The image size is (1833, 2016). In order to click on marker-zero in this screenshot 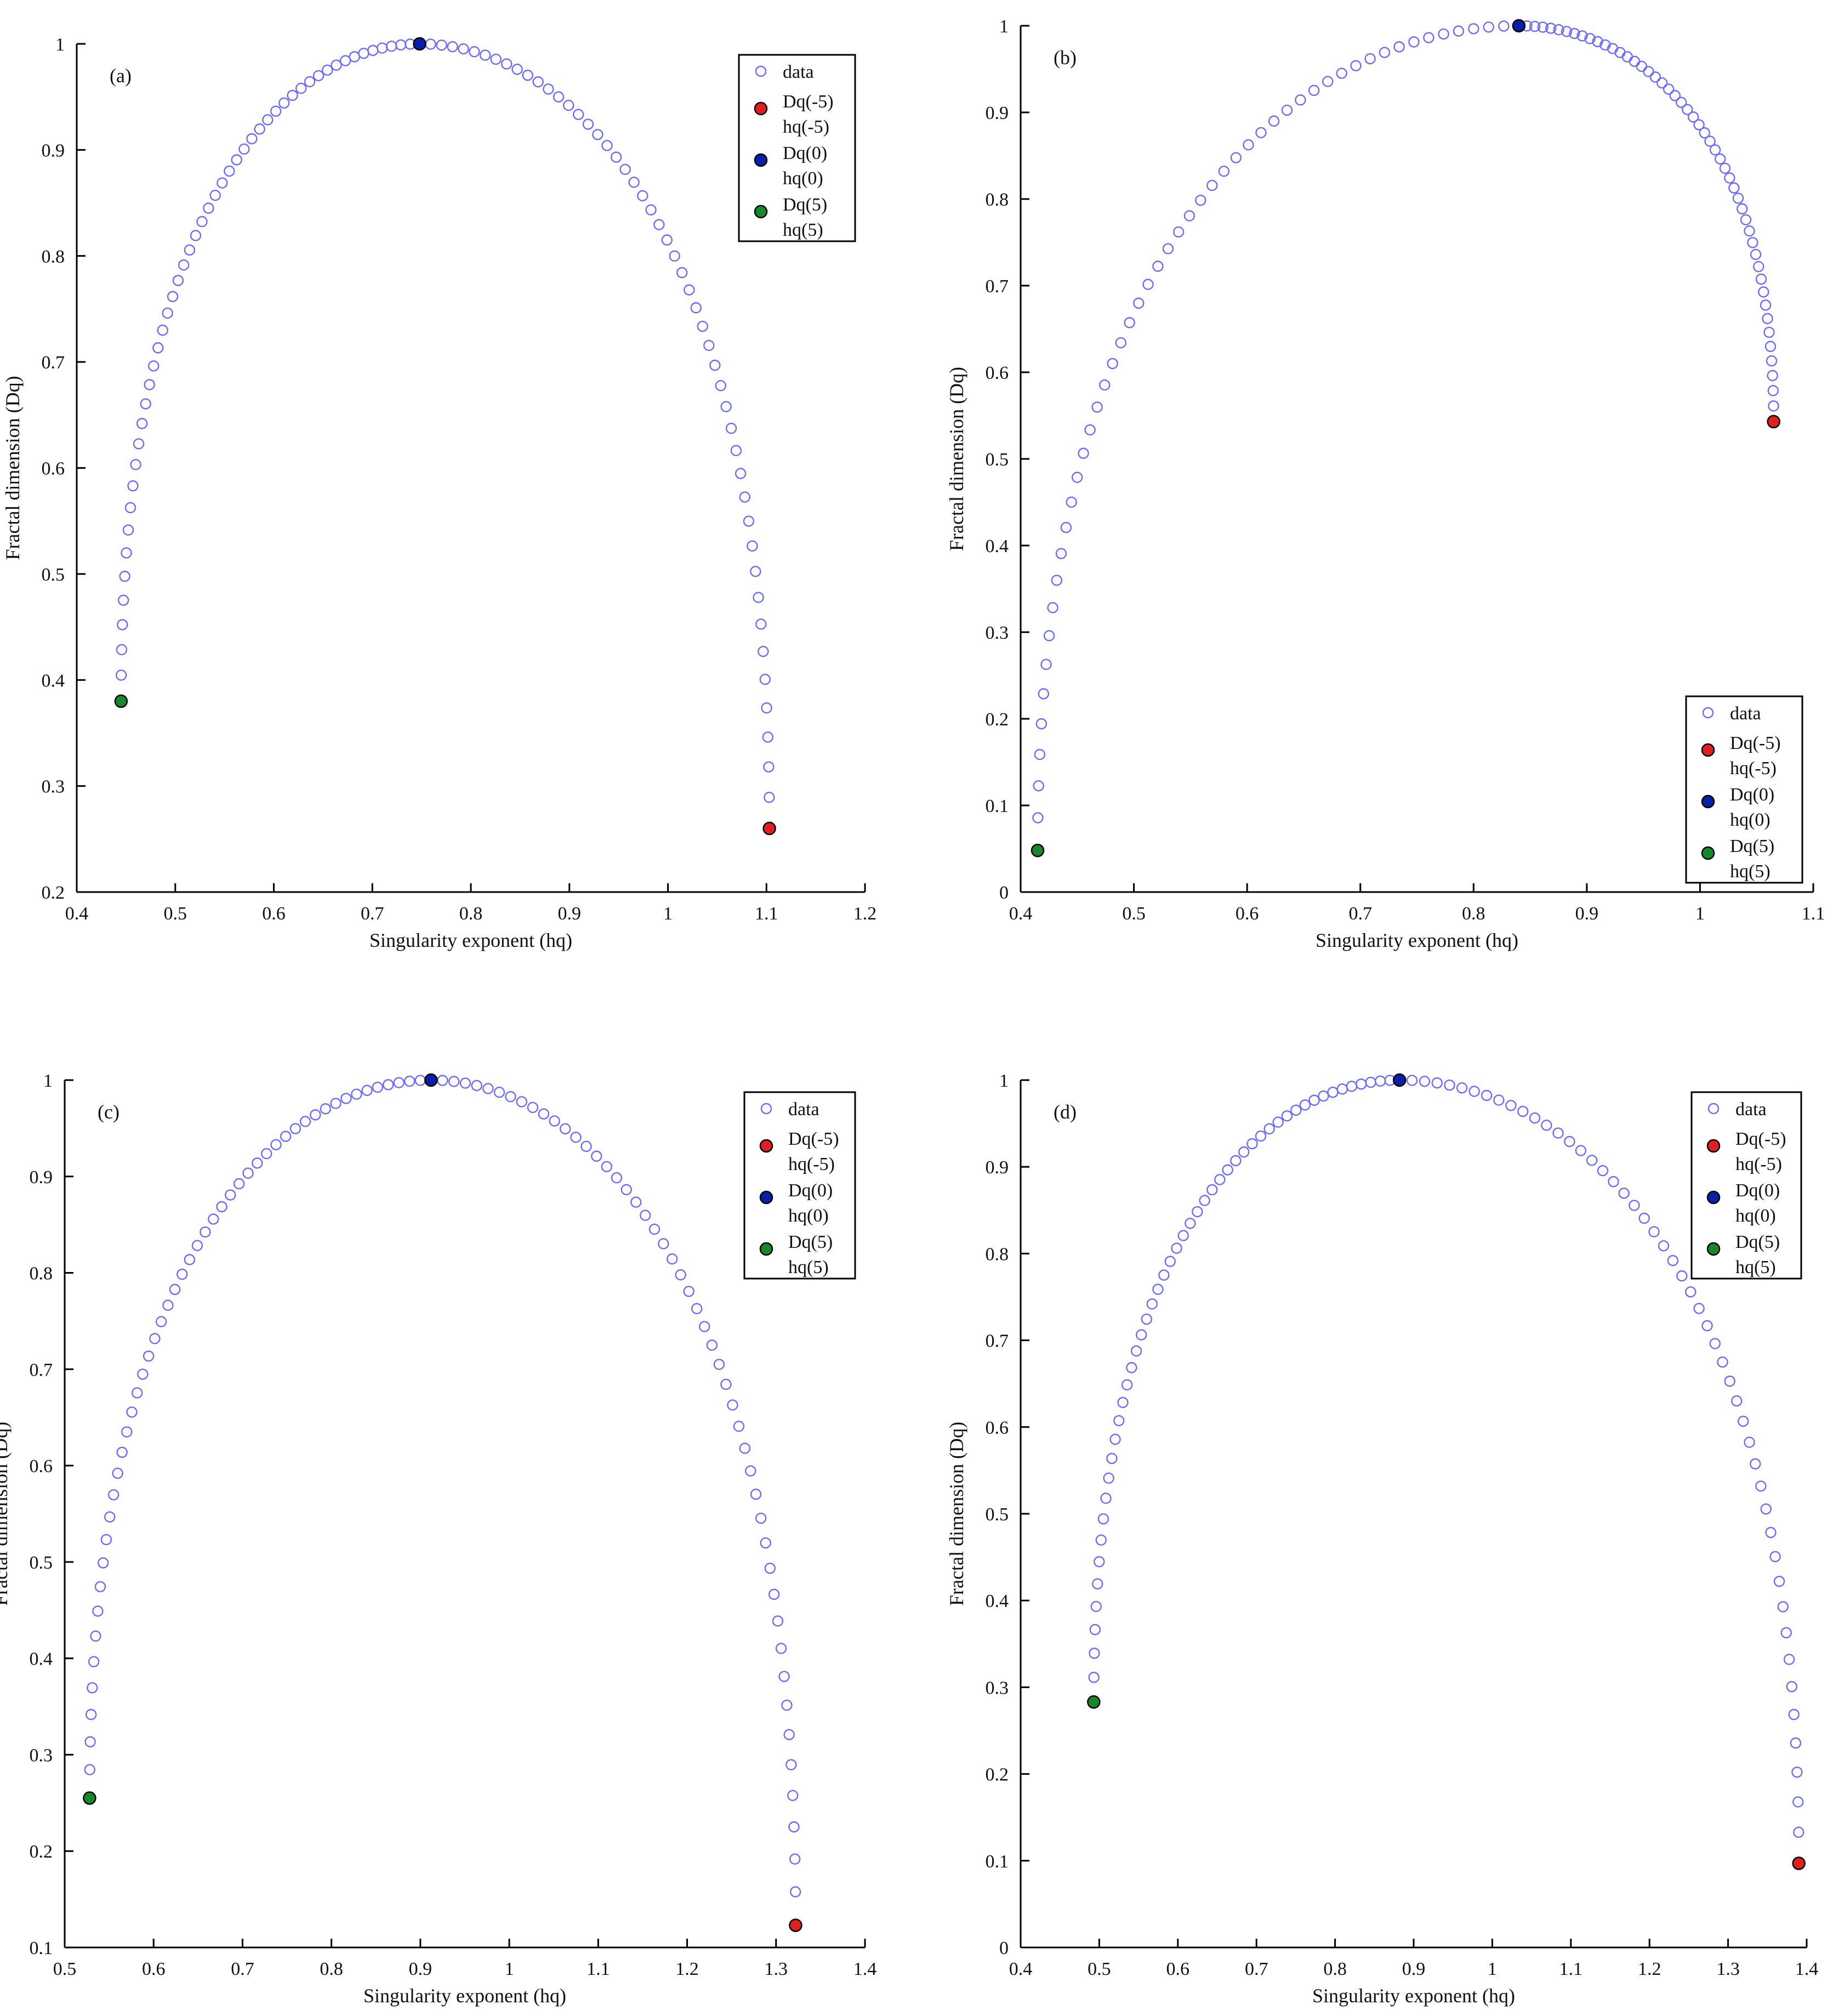, I will do `click(419, 44)`.